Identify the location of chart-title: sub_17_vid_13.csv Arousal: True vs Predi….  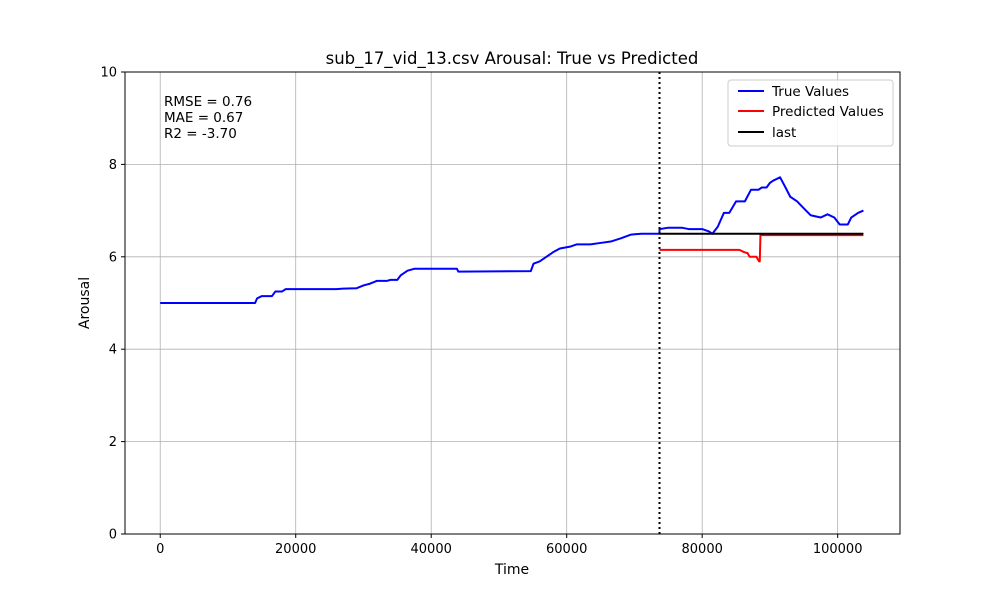
(512, 59).